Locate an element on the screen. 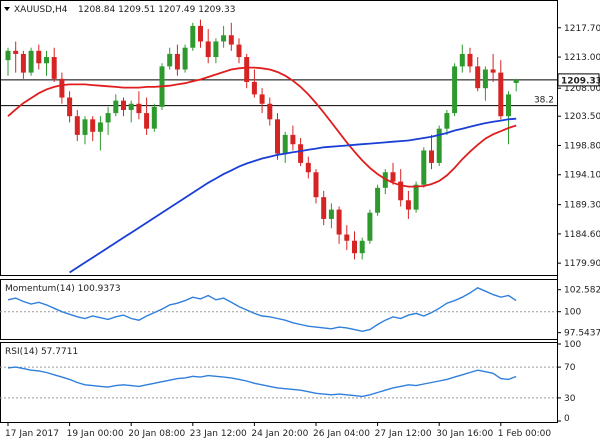 The width and height of the screenshot is (600, 447). rsi-tick-label: 70 is located at coordinates (570, 368).